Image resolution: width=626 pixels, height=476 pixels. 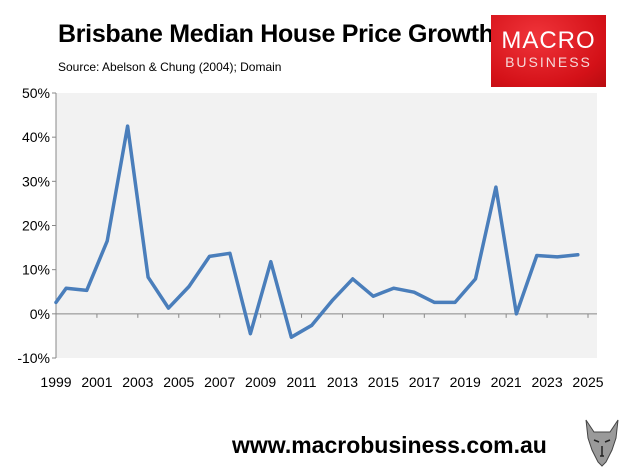 What do you see at coordinates (546, 382) in the screenshot?
I see `x-tick-label: 2023` at bounding box center [546, 382].